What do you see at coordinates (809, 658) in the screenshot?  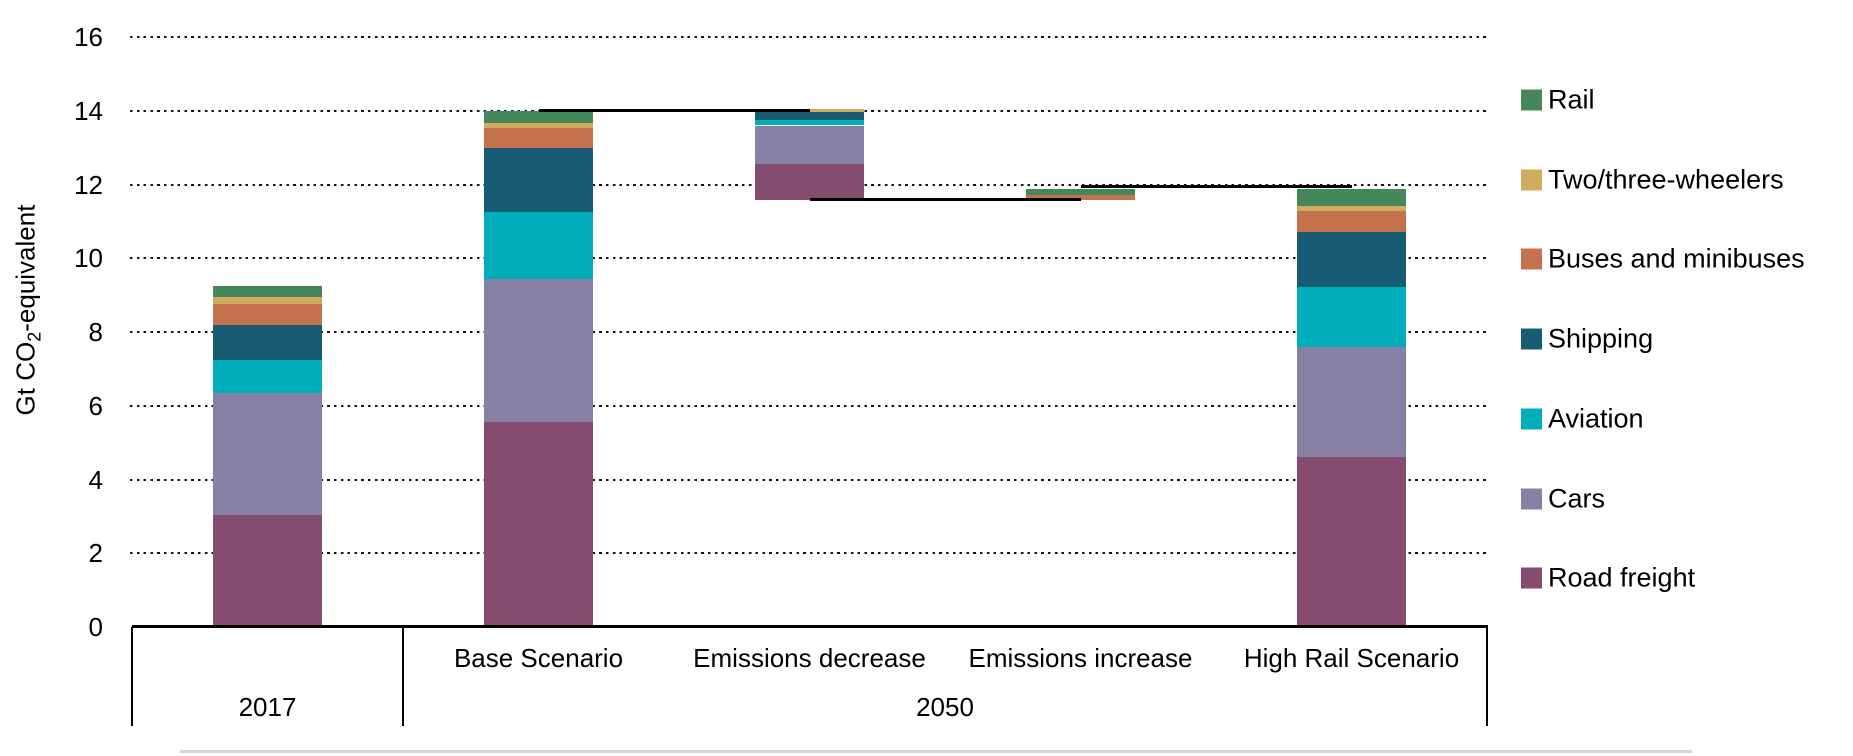 I see `x-label-emissions-decrease: Emissions decrease` at bounding box center [809, 658].